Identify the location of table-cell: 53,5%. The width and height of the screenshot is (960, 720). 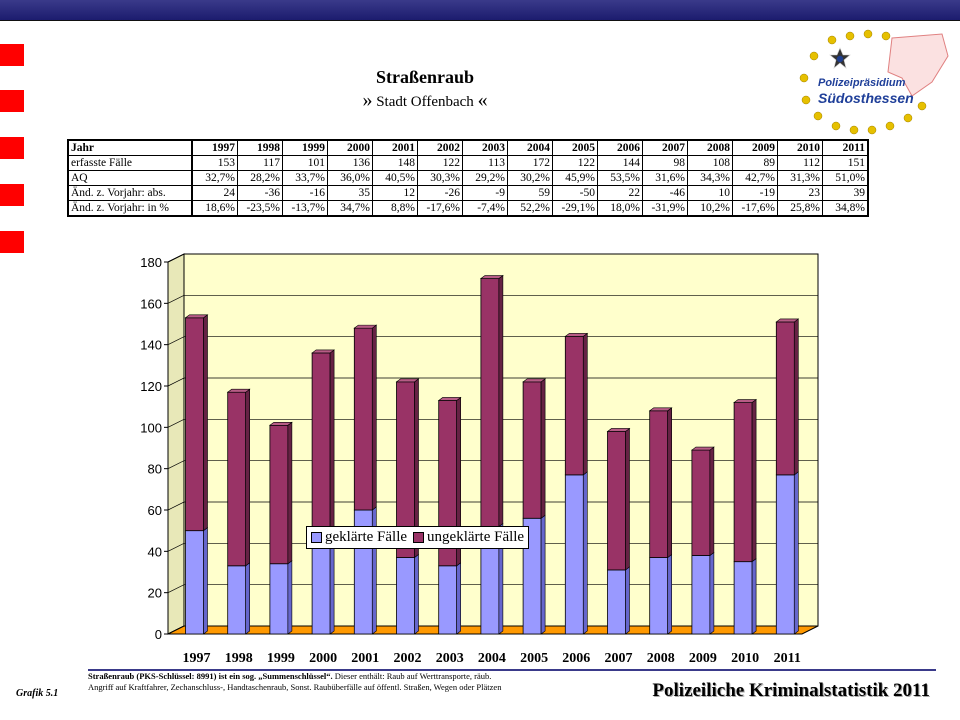
(620, 178).